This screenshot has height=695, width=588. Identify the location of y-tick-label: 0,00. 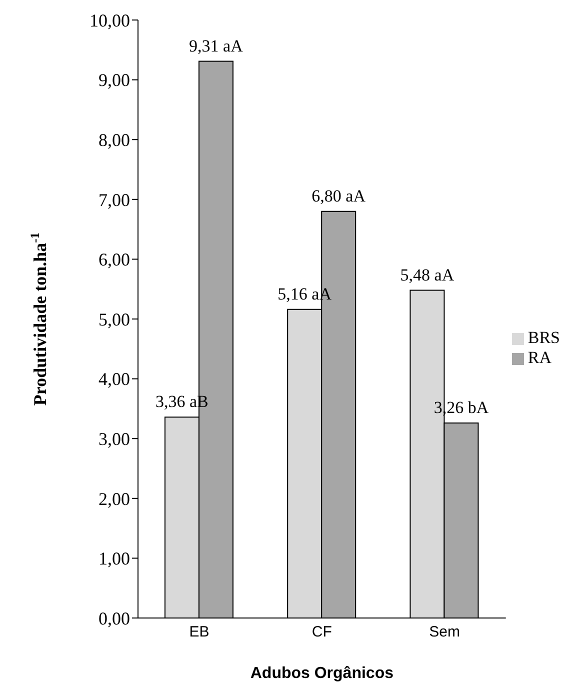
(114, 618).